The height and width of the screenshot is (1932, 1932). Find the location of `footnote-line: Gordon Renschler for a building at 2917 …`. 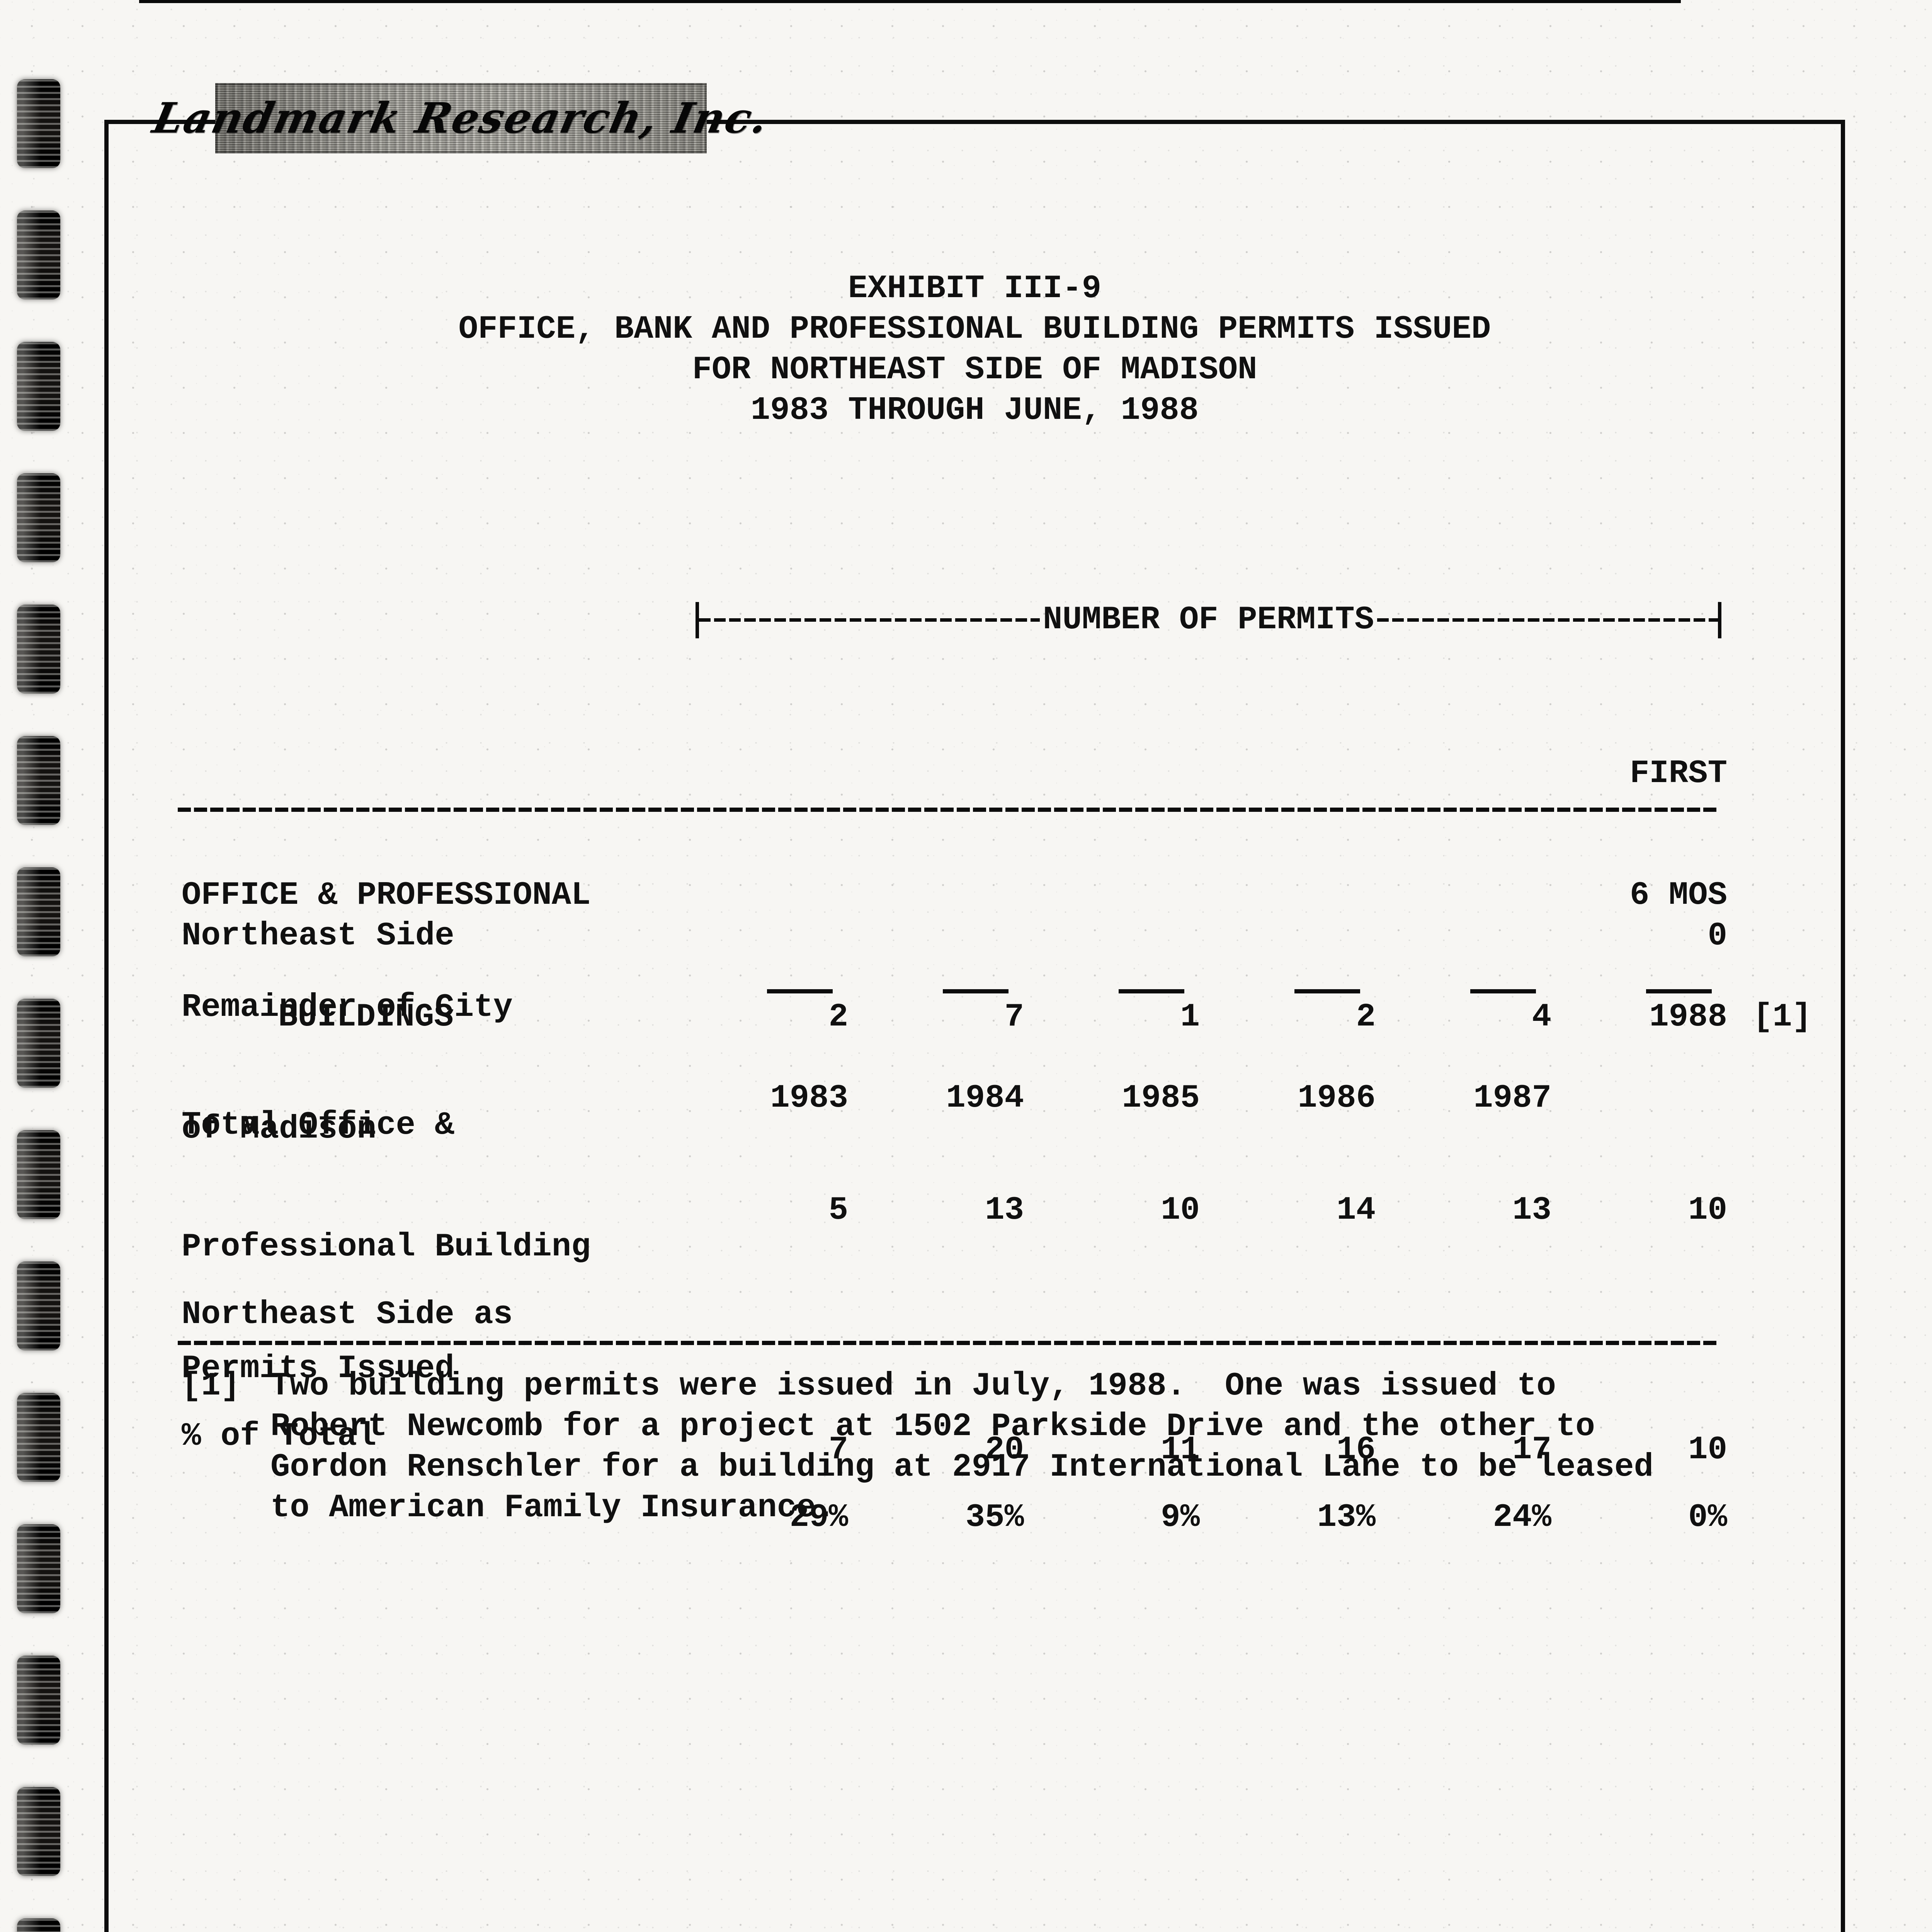

footnote-line: Gordon Renschler for a building at 2917 … is located at coordinates (962, 1468).